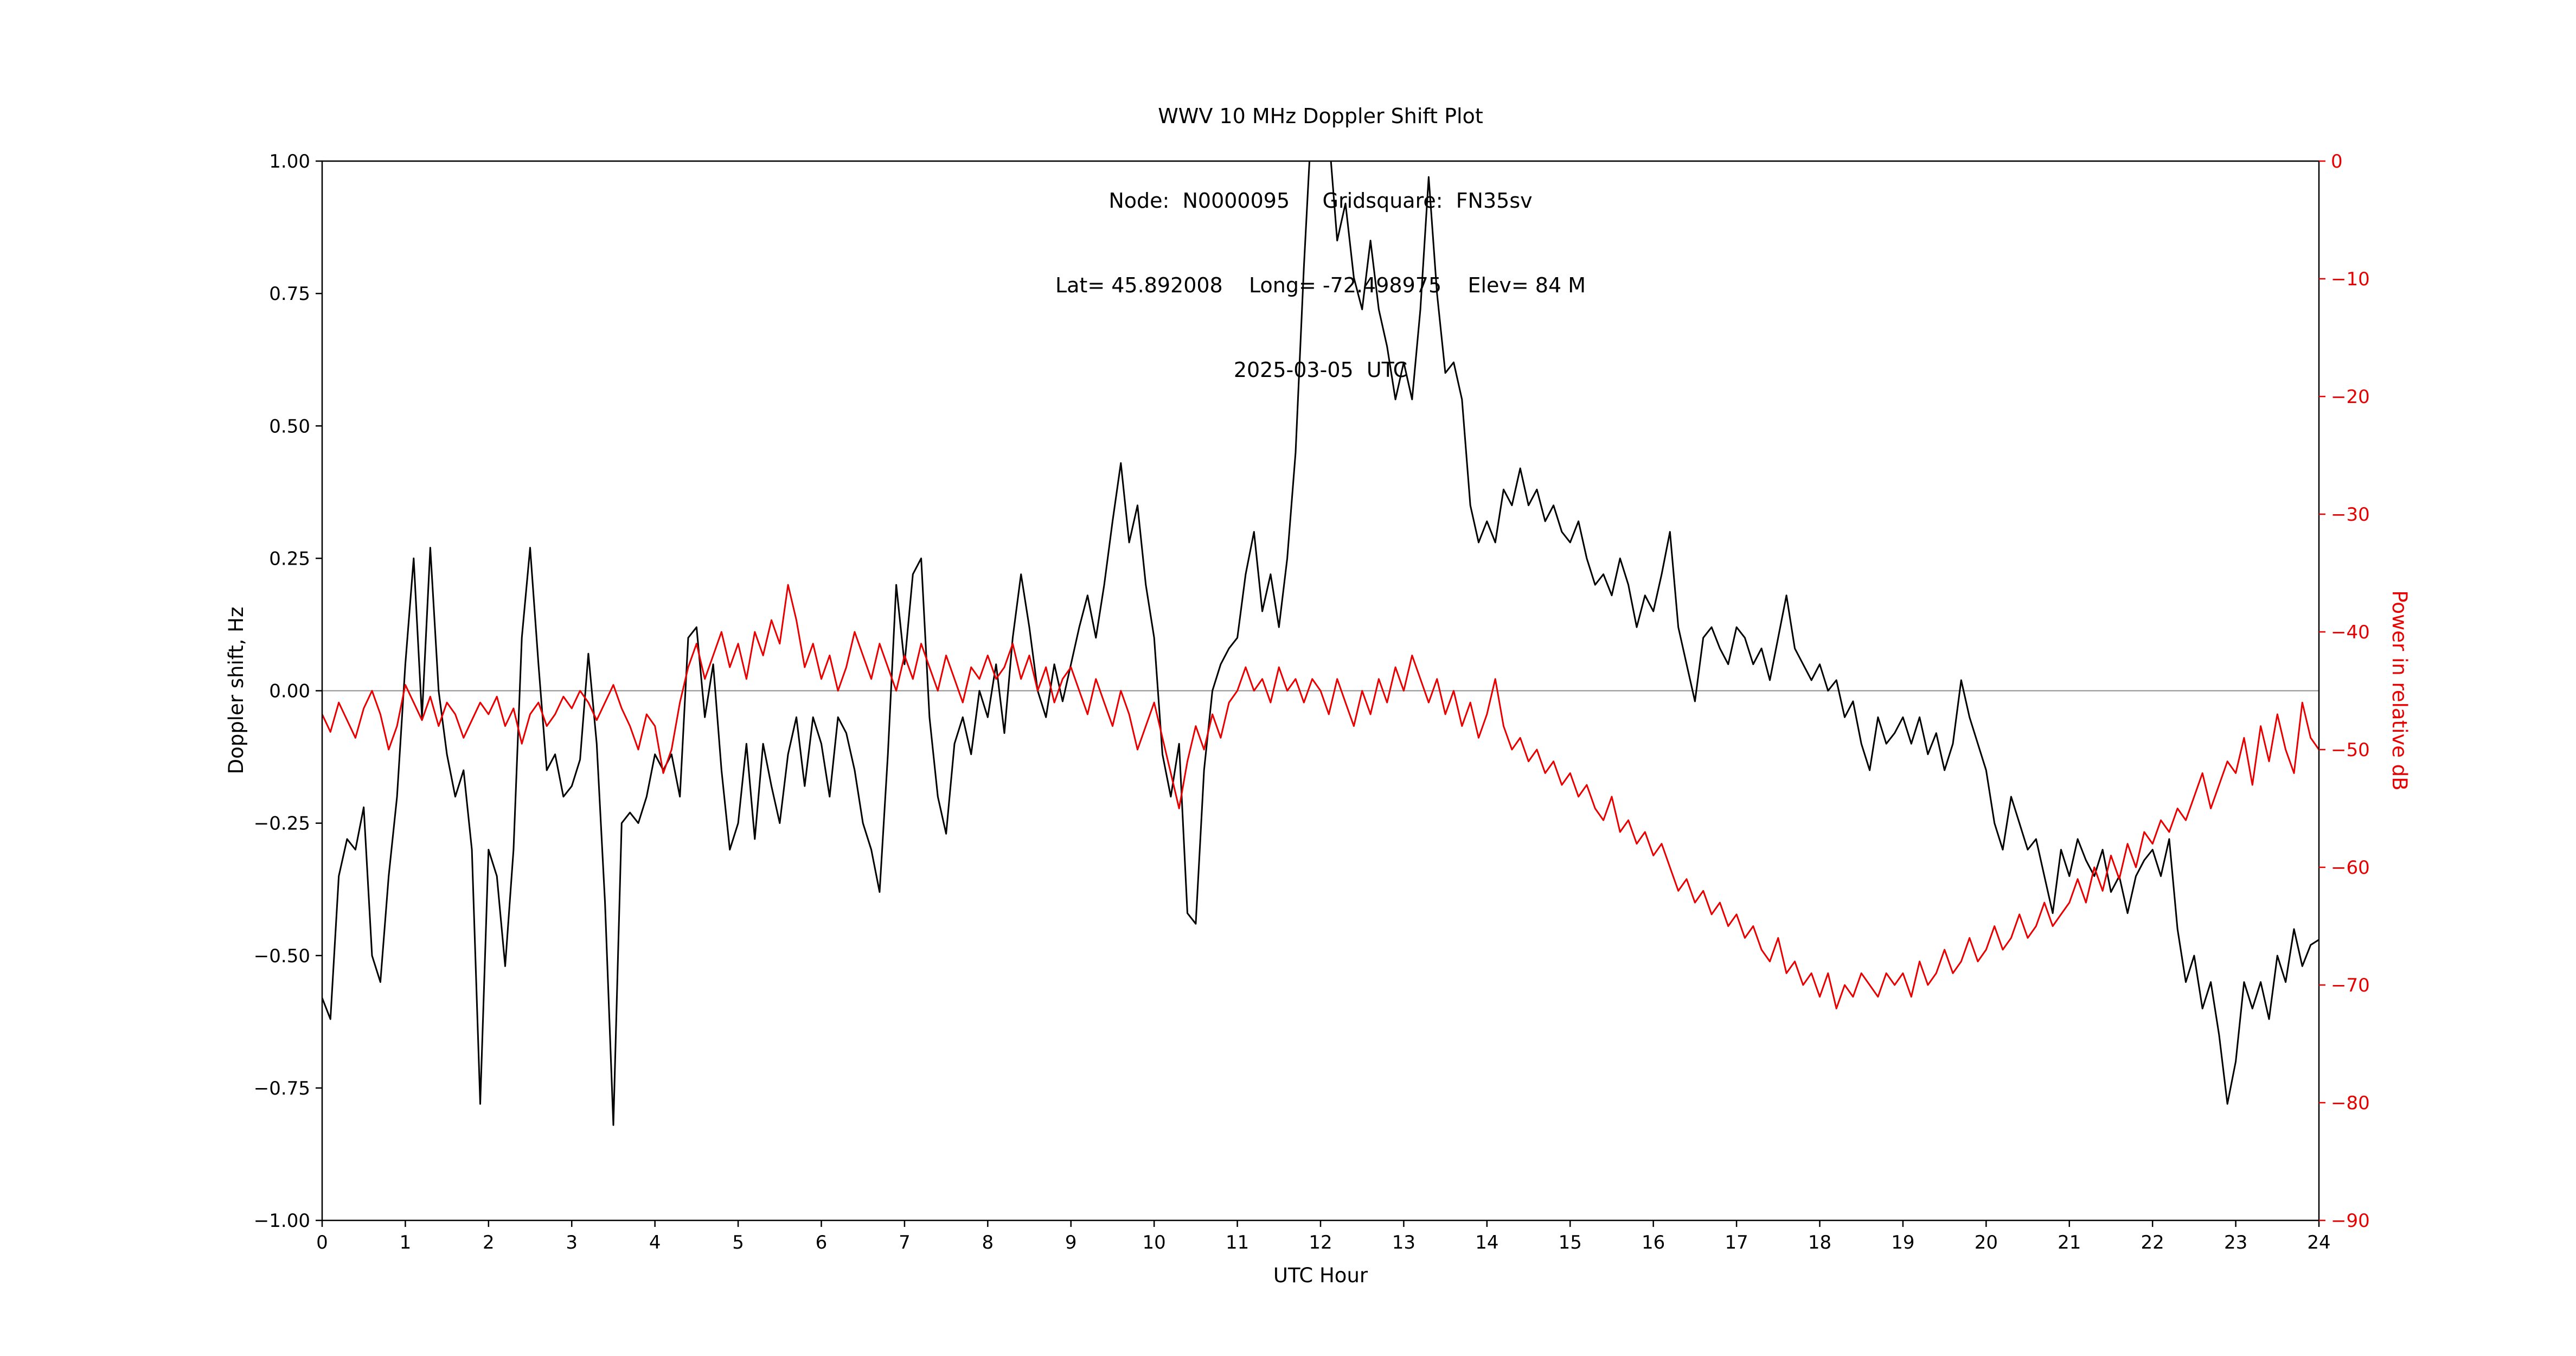 The image size is (2576, 1356). I want to click on left-y-tick-label: −0.75, so click(282, 1088).